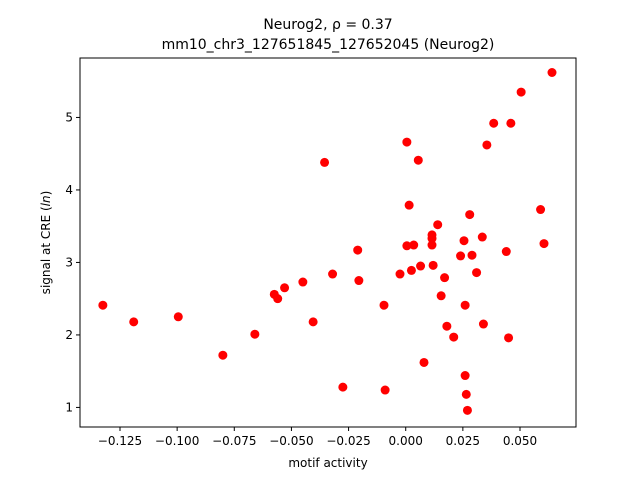 The image size is (640, 480). I want to click on x-tick-label: −0.025, so click(348, 441).